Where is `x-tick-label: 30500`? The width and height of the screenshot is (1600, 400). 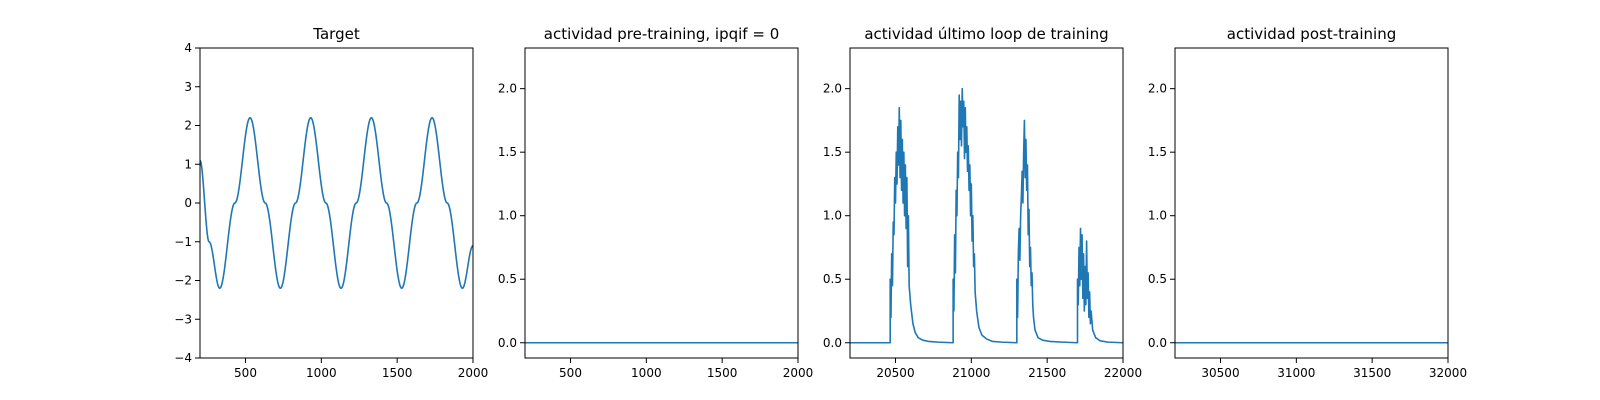 x-tick-label: 30500 is located at coordinates (1220, 373).